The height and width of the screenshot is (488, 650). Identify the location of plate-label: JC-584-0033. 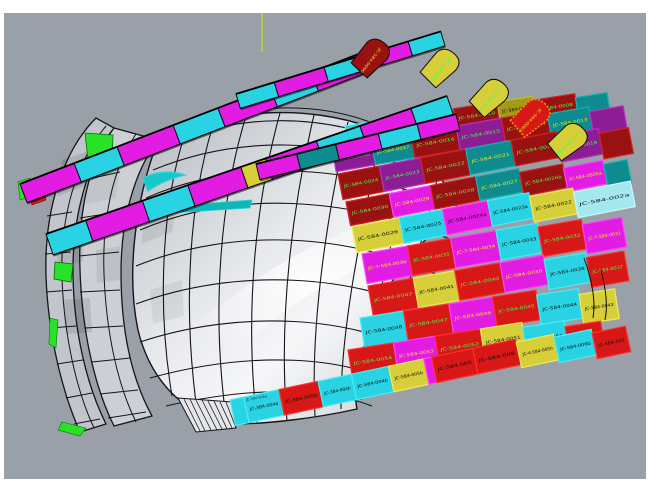
(518, 241).